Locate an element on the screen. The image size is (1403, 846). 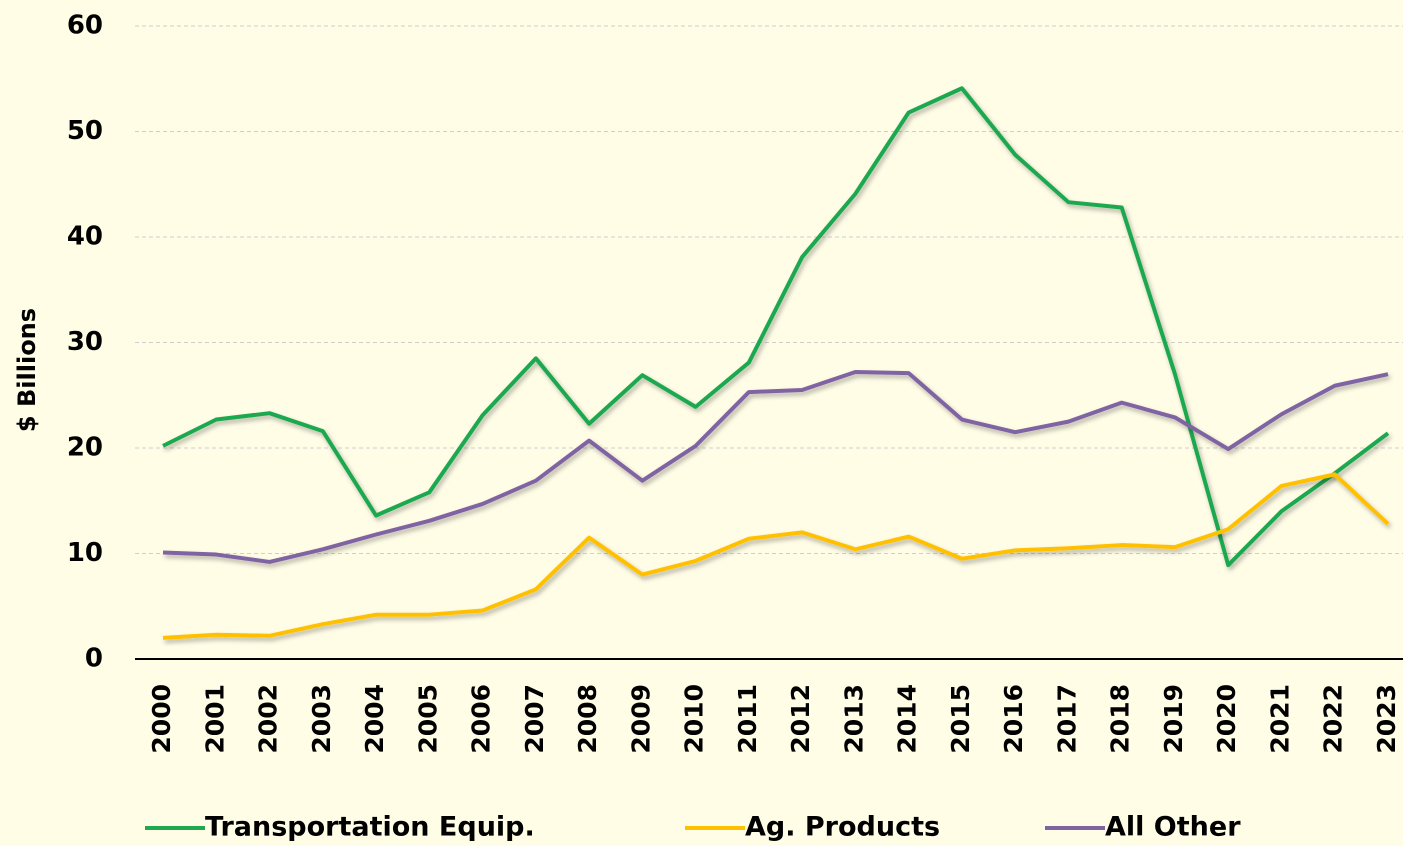
y-tick-label: 40 is located at coordinates (85, 237).